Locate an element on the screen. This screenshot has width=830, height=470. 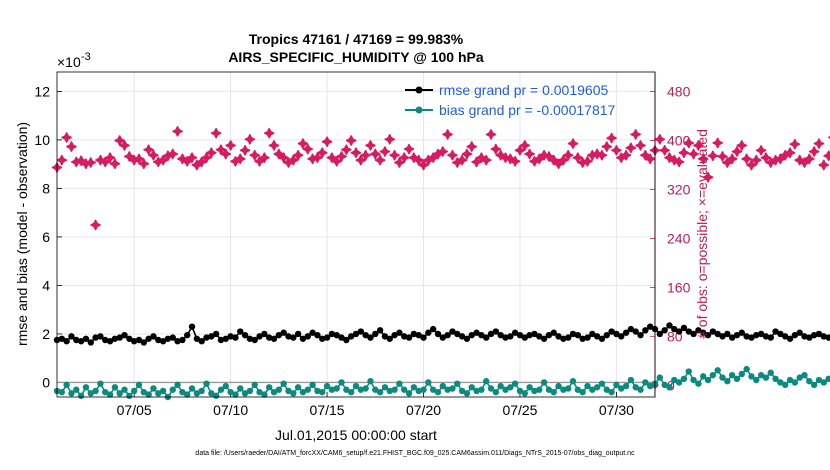
legend-entry-bias: bias grand pr = -0.00017817 is located at coordinates (510, 110).